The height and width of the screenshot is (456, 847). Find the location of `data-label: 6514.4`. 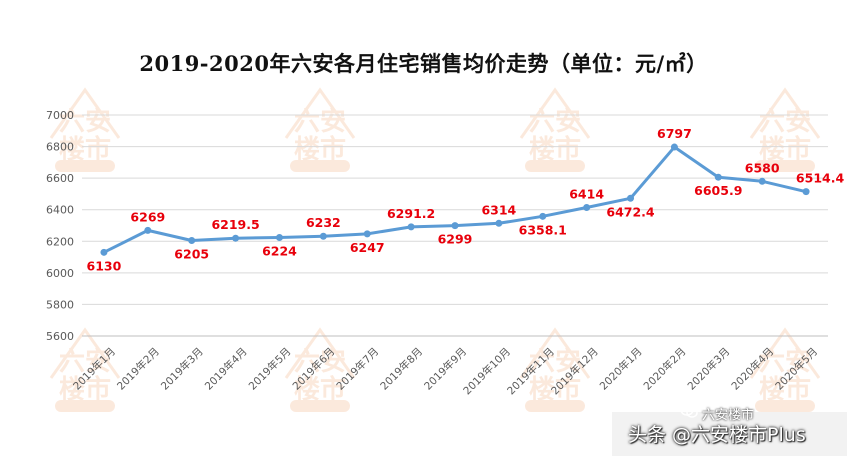

data-label: 6514.4 is located at coordinates (820, 178).